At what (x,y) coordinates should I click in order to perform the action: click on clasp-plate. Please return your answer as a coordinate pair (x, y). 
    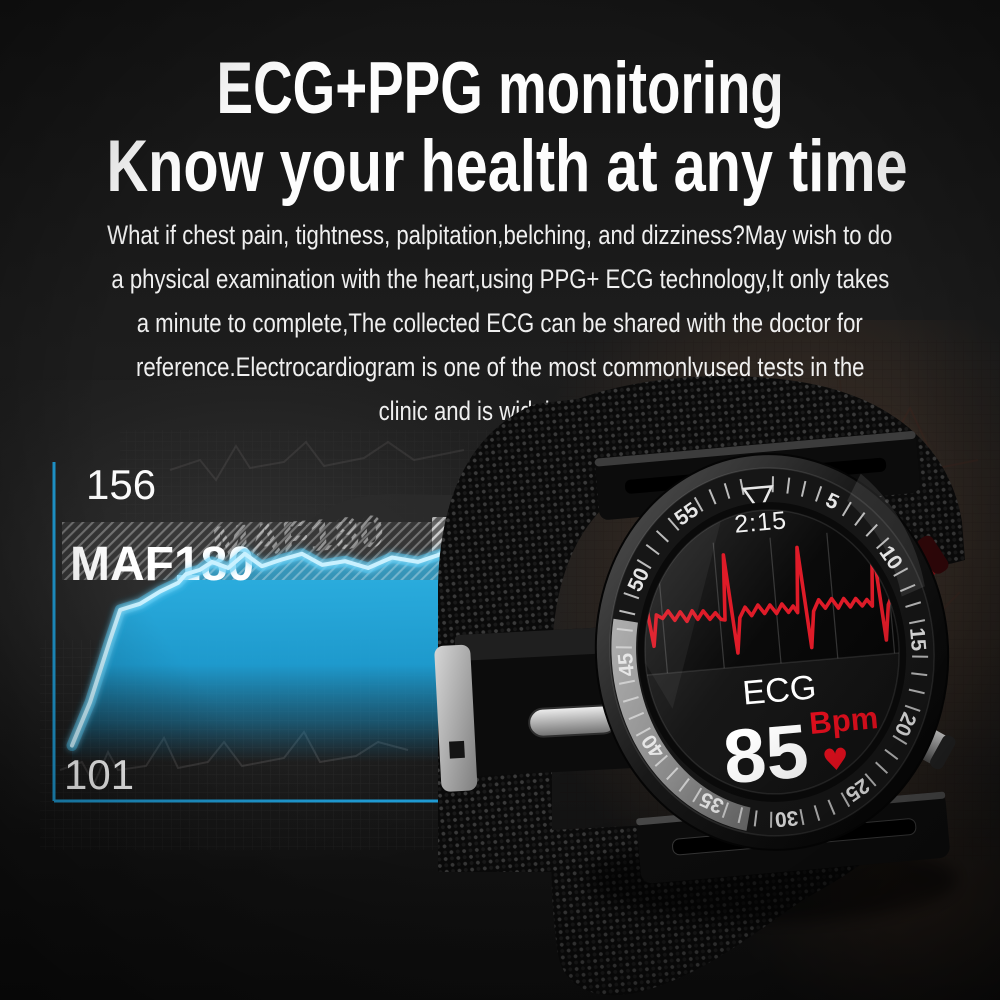
    Looking at the image, I should click on (456, 718).